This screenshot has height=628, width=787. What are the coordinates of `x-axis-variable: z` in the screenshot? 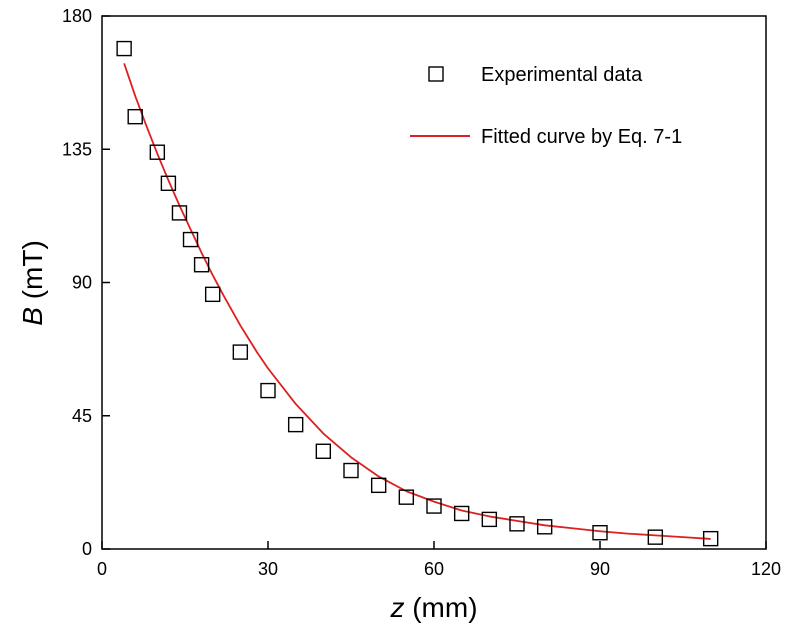 It's located at (396, 607).